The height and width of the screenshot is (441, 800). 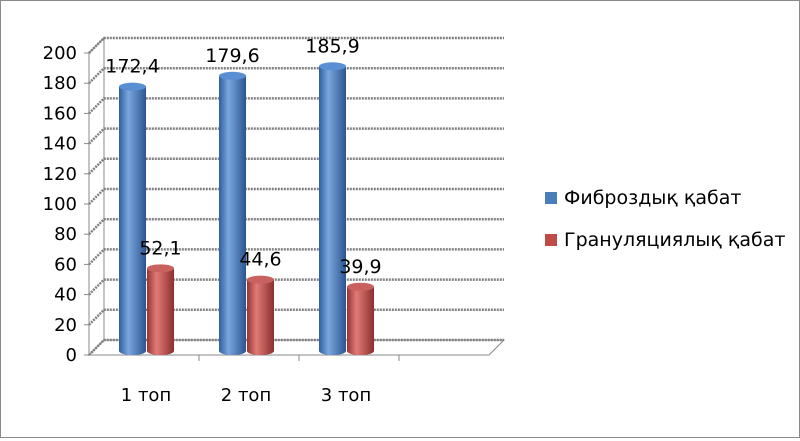 What do you see at coordinates (246, 395) in the screenshot?
I see `x-tick-label: 2 топ` at bounding box center [246, 395].